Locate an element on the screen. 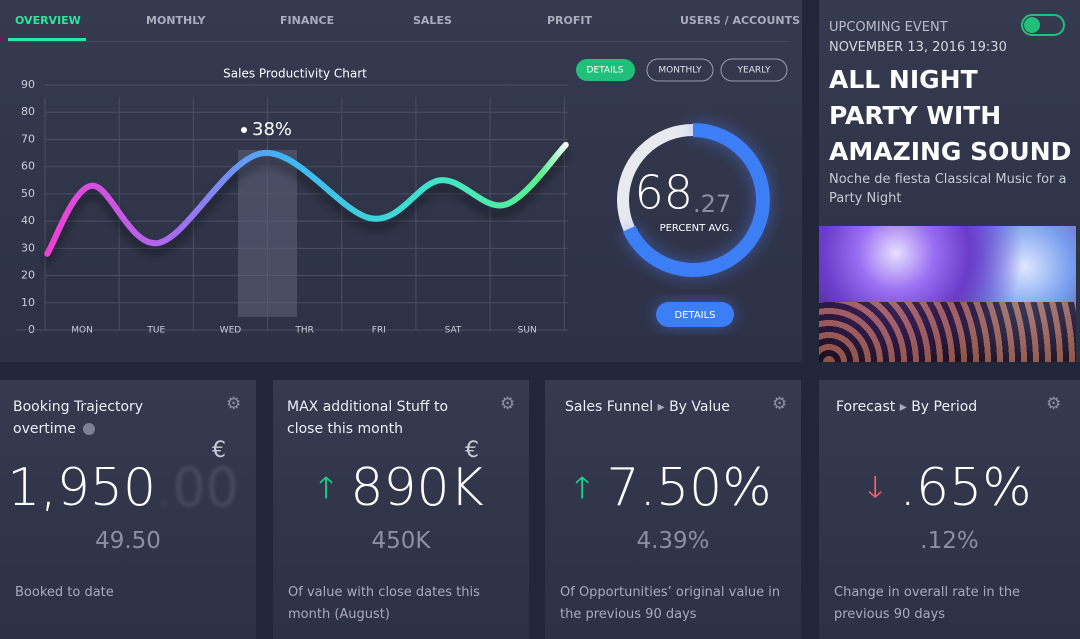  gauge-arc is located at coordinates (696, 200).